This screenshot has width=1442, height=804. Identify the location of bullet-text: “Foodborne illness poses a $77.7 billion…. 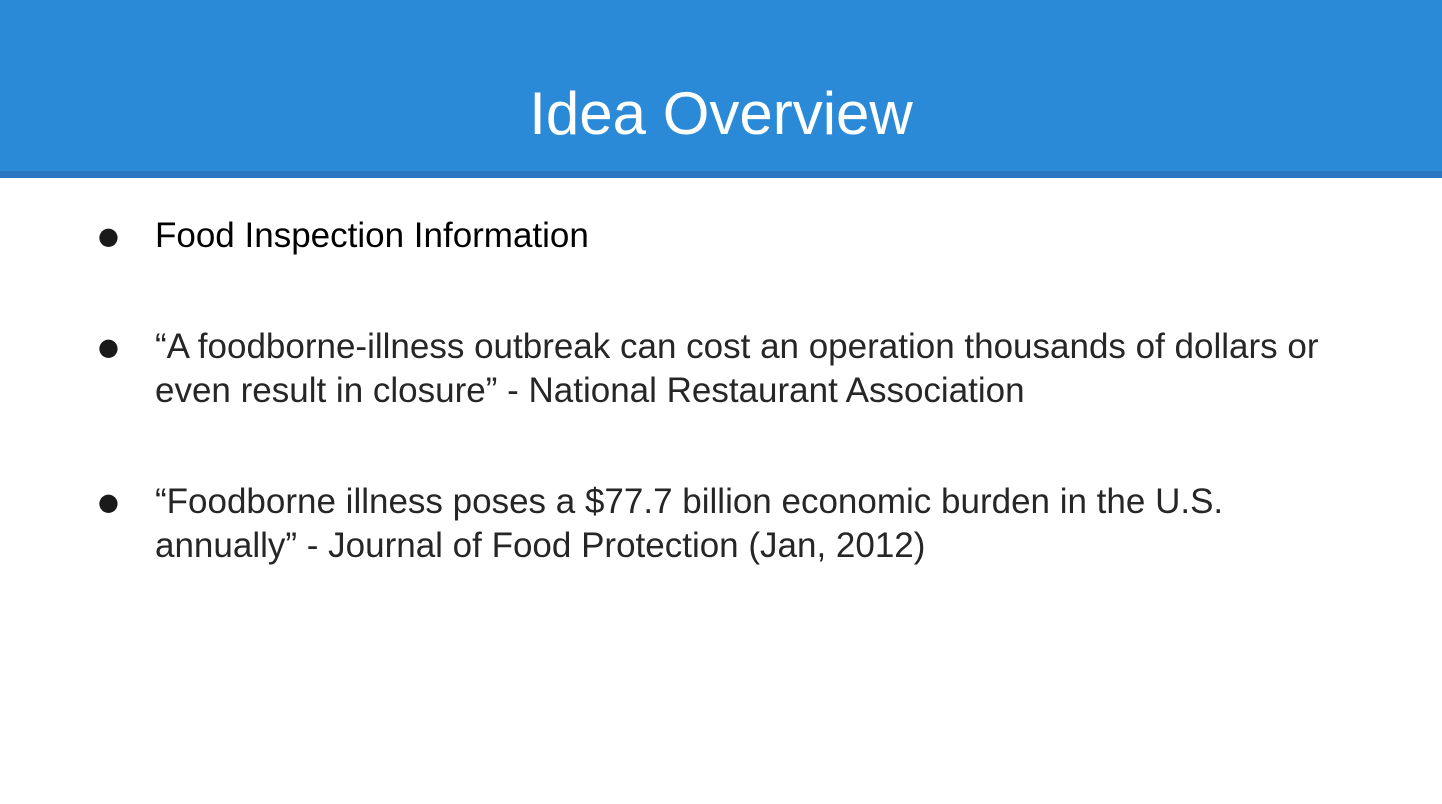
(689, 523).